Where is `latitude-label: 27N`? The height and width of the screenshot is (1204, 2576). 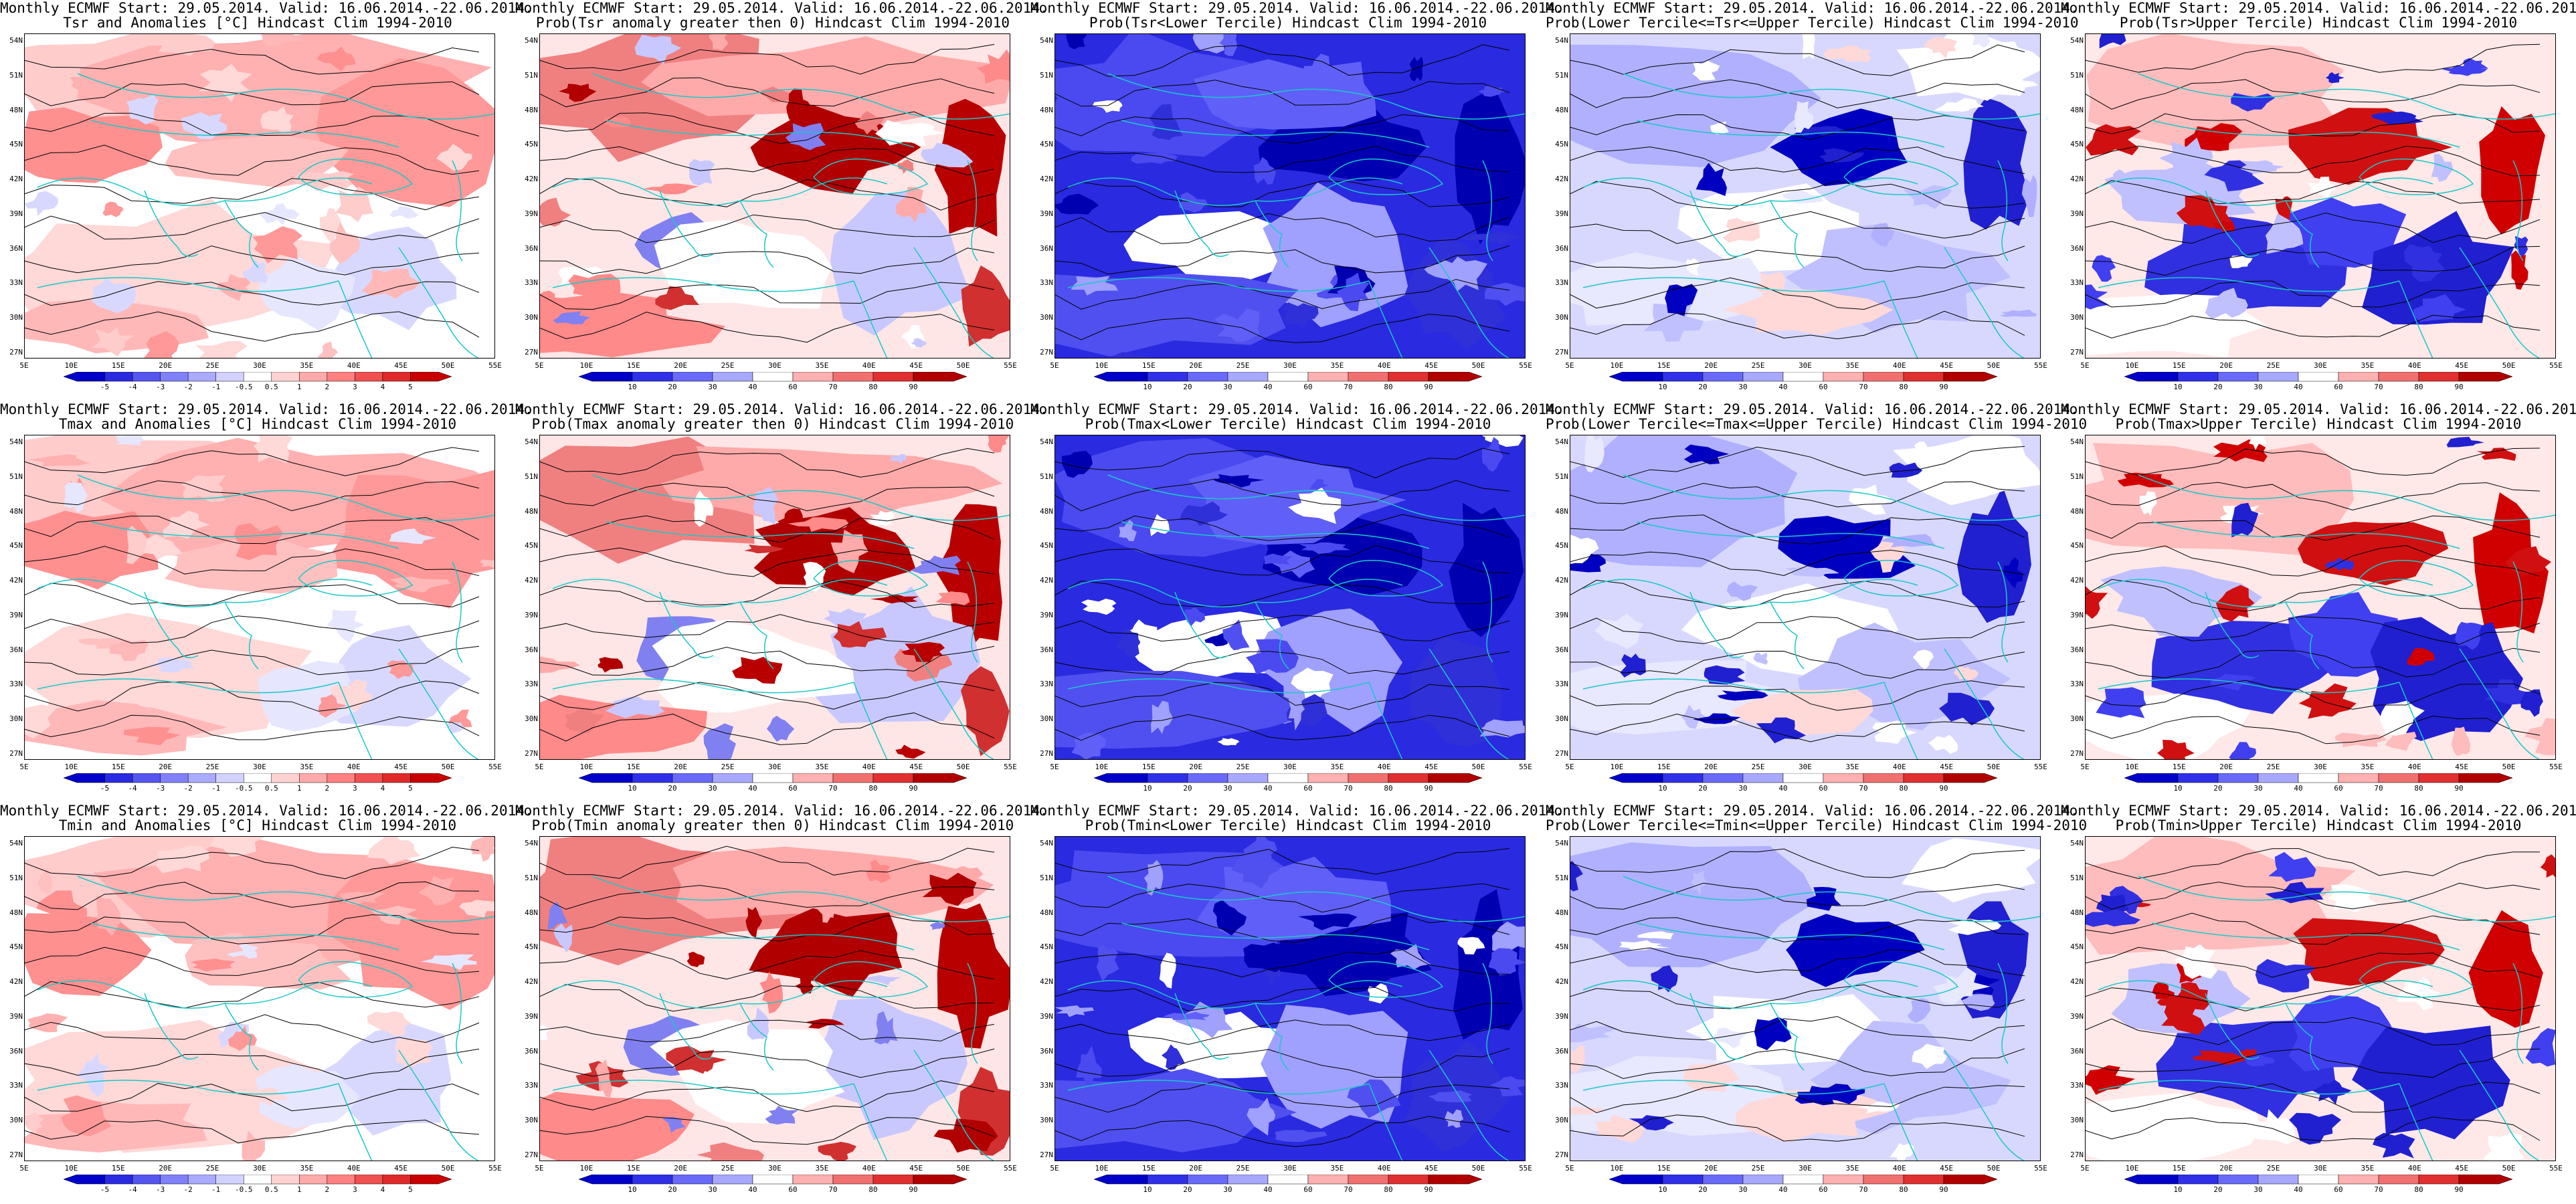 latitude-label: 27N is located at coordinates (531, 753).